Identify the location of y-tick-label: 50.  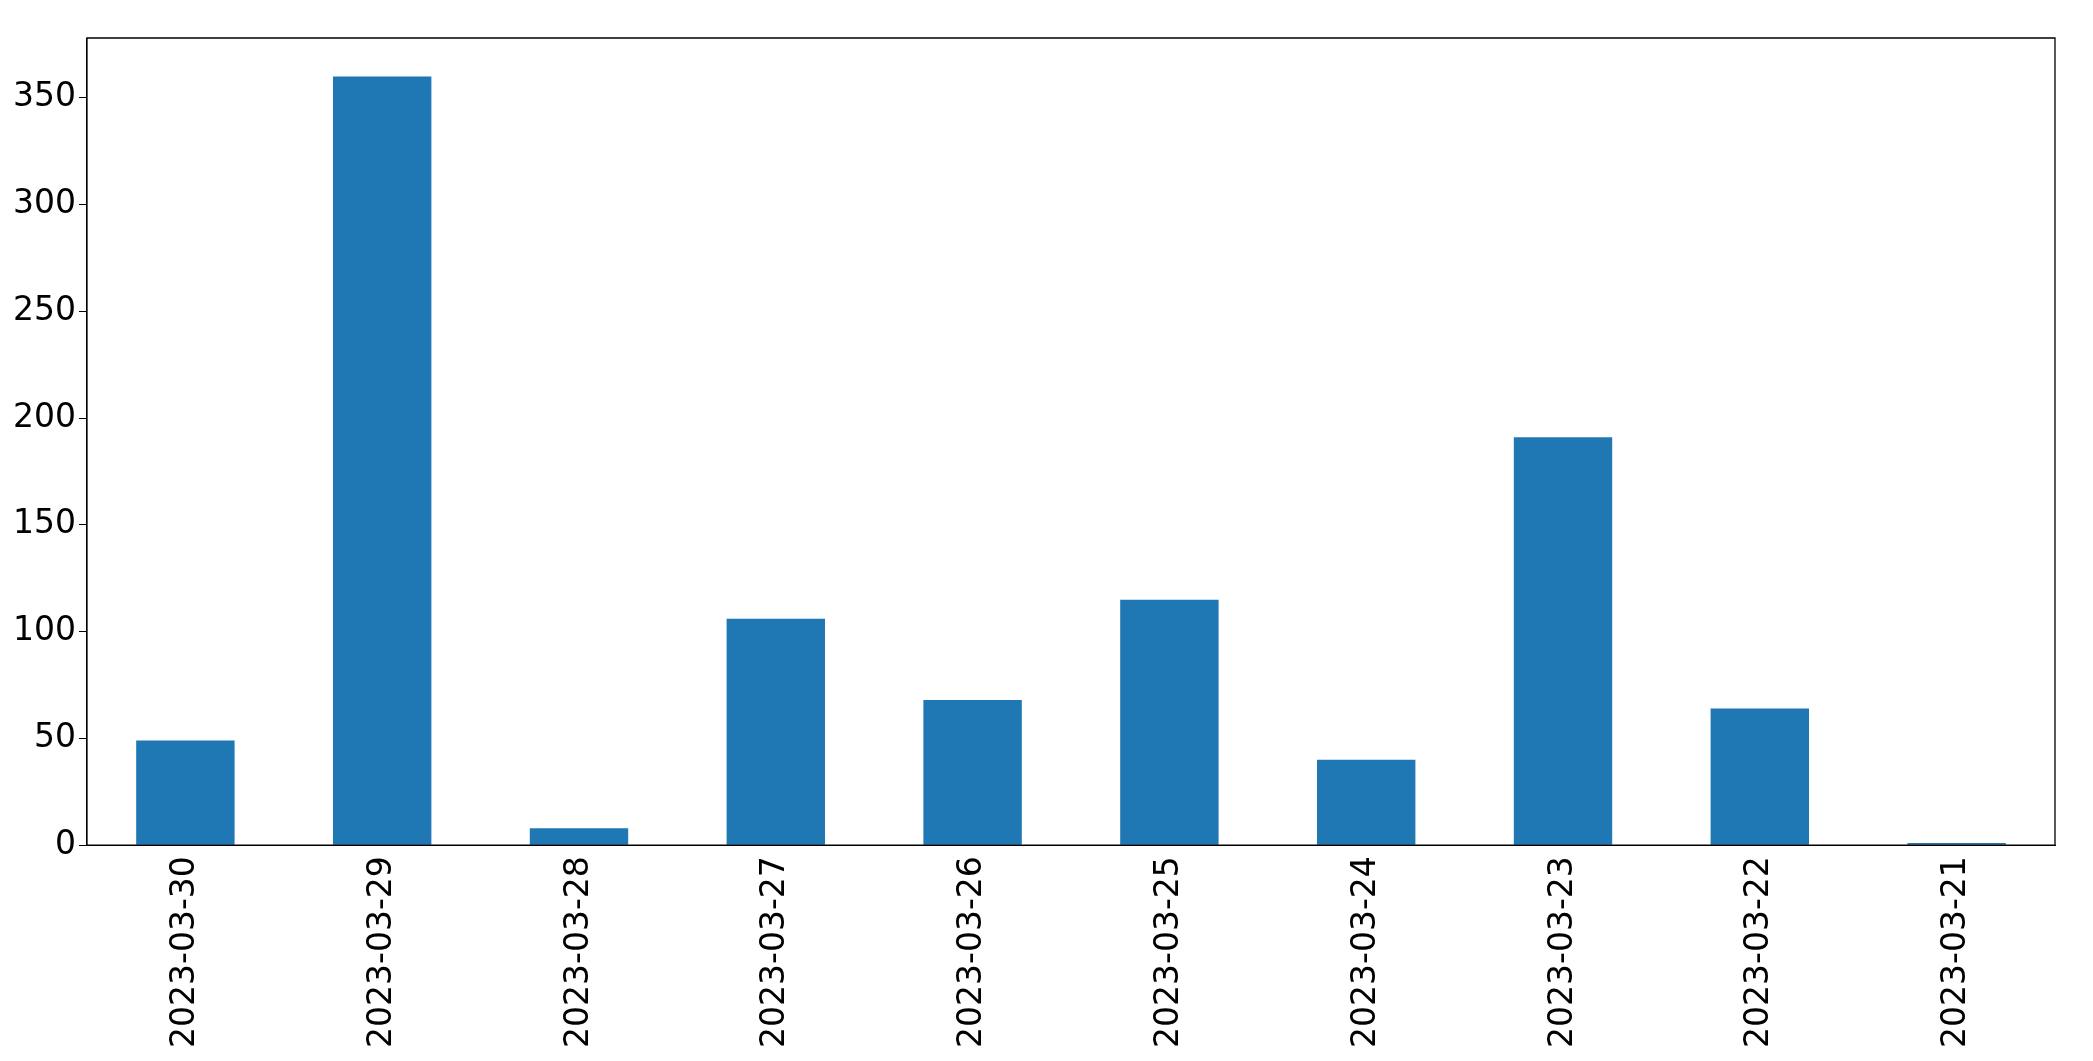
(54, 736).